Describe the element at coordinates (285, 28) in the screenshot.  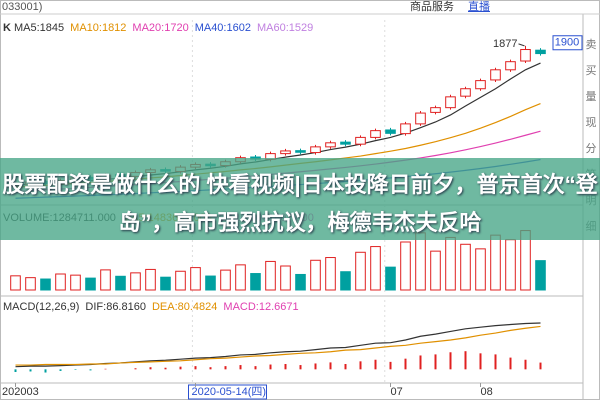
I see `indicator: MA60:1529` at that location.